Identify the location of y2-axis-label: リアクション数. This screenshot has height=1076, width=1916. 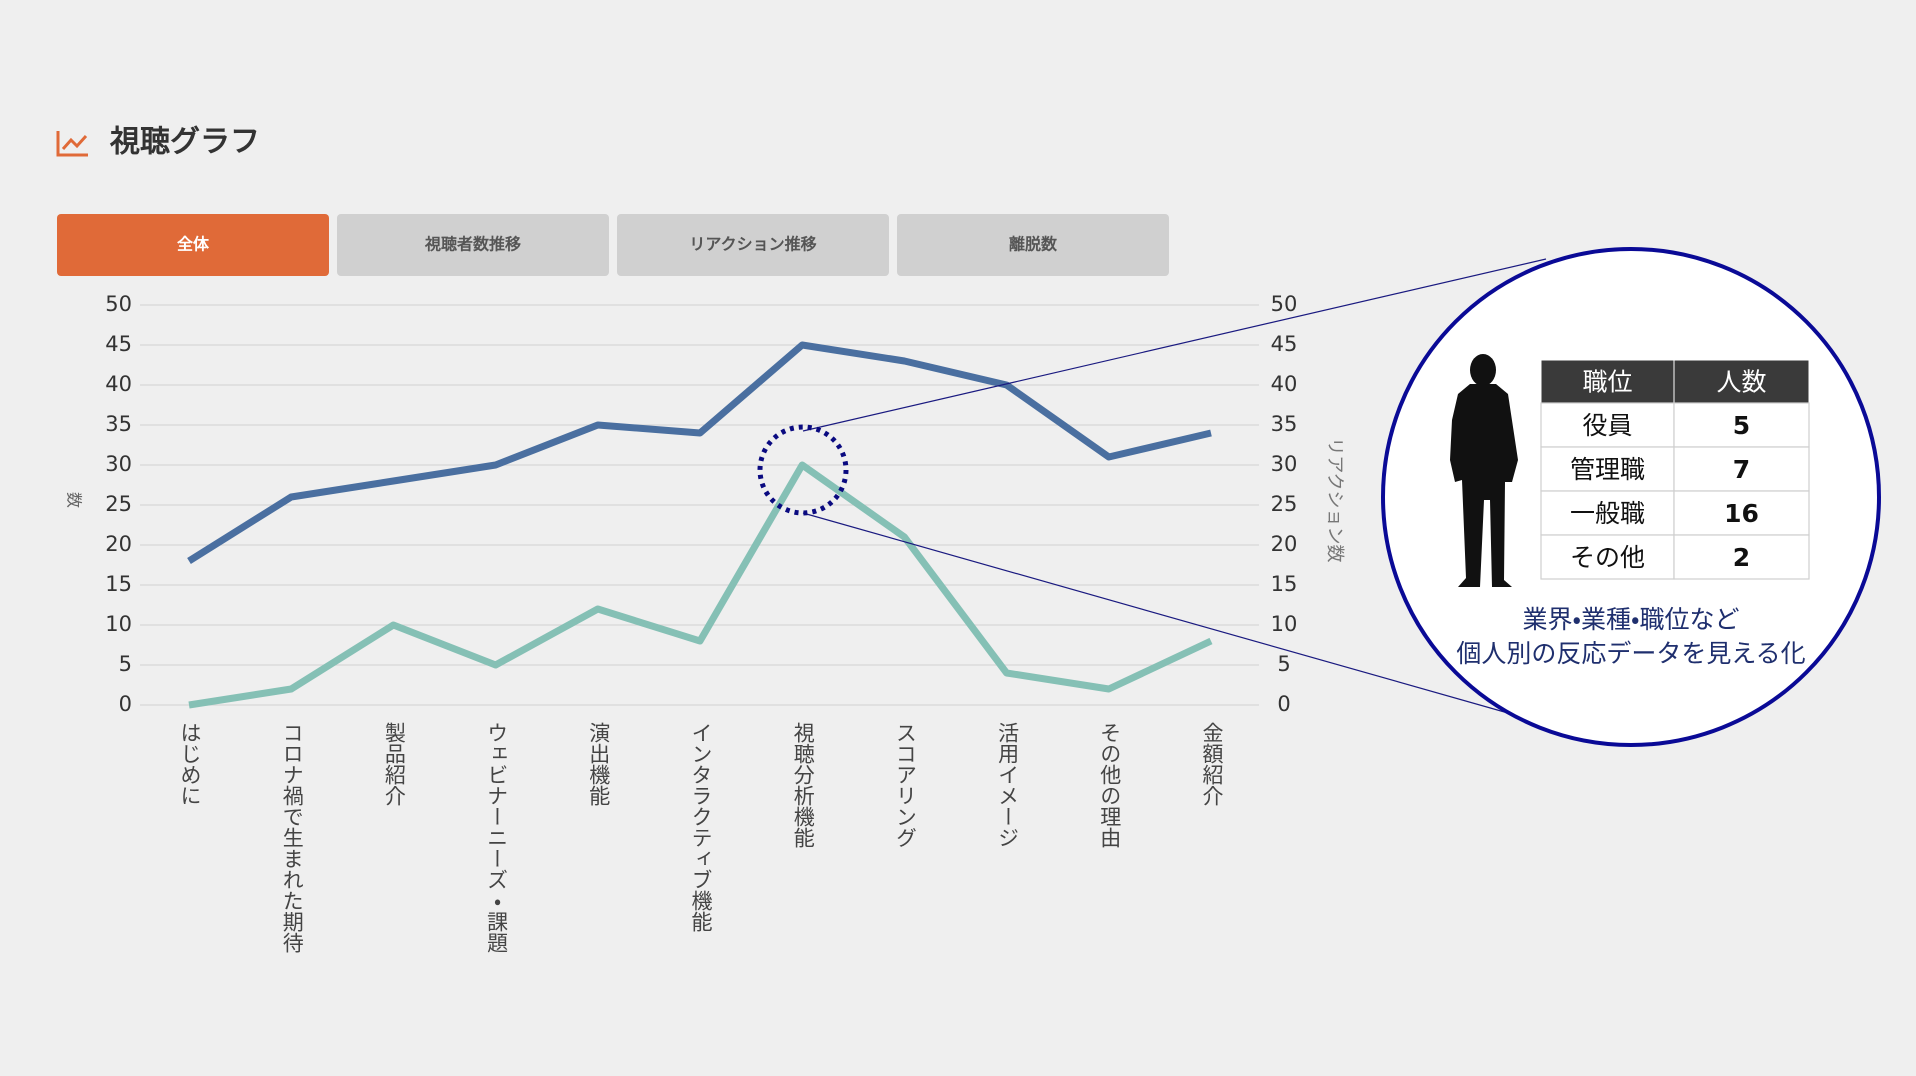
(1334, 499).